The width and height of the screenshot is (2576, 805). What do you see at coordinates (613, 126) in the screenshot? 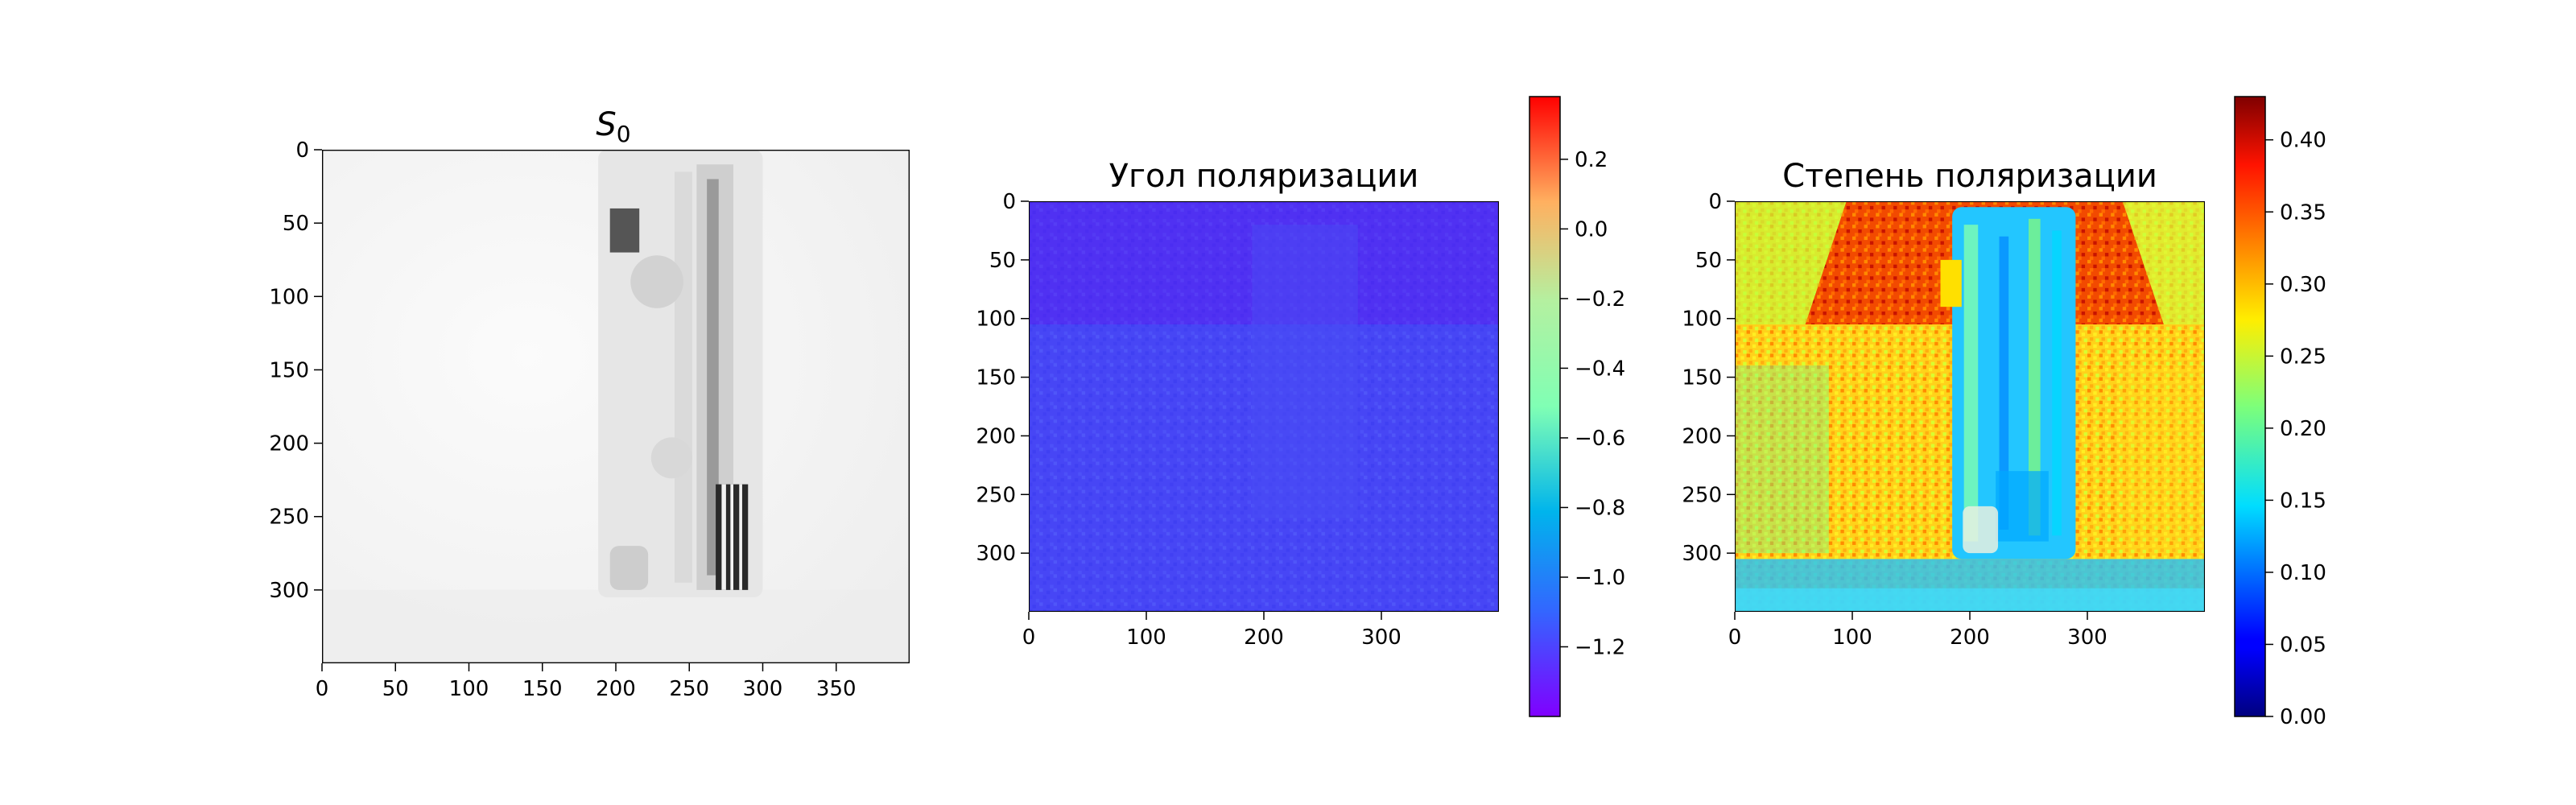
I see `s0-title: S0` at bounding box center [613, 126].